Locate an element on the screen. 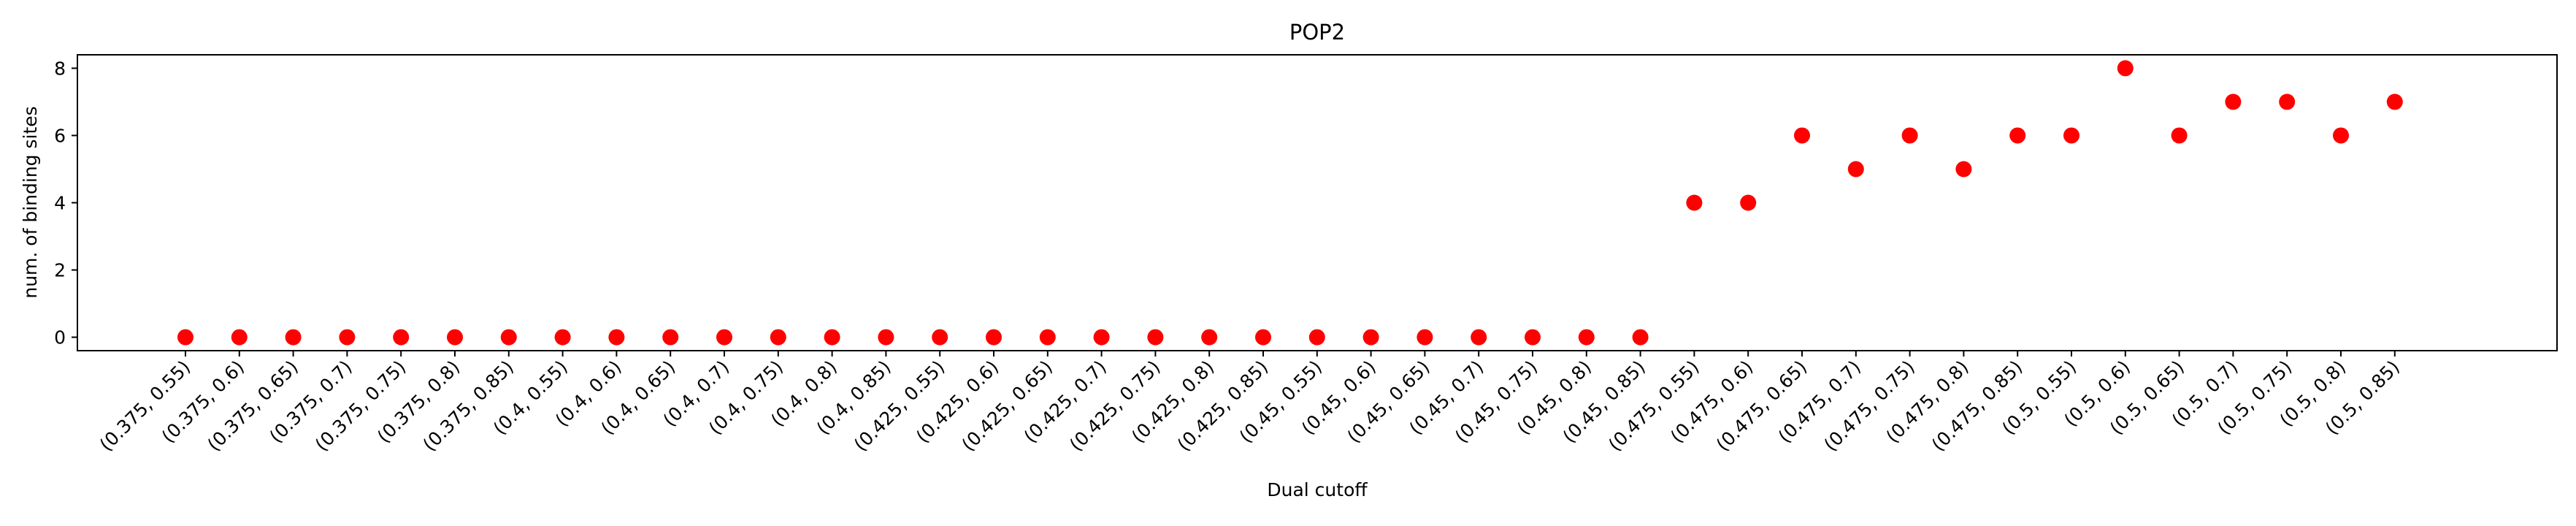 The image size is (2576, 526). y-axis: 0 2 4 6 8 is located at coordinates (65, 203).